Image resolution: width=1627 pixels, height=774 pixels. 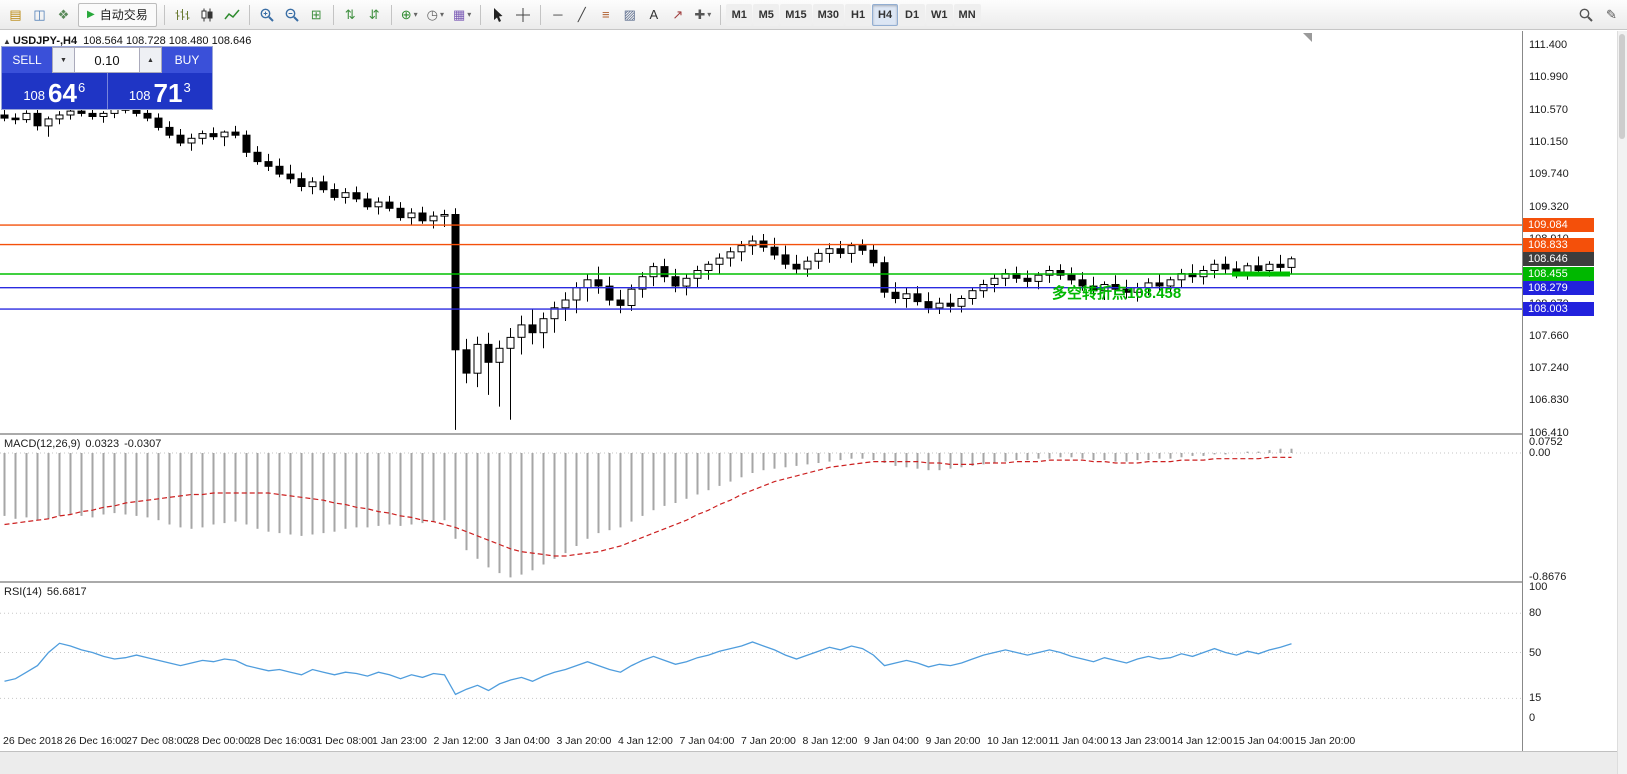 What do you see at coordinates (523, 15) in the screenshot?
I see `crosshair-icon` at bounding box center [523, 15].